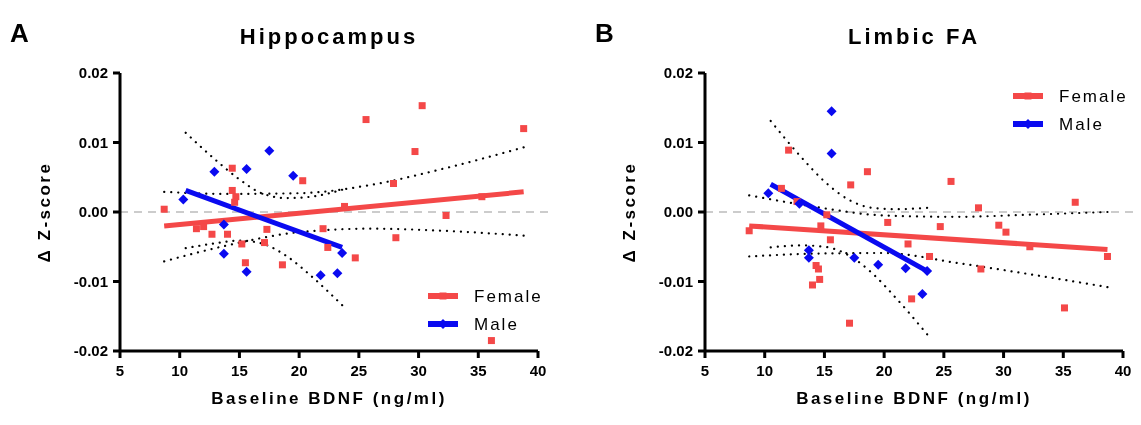 Image resolution: width=1141 pixels, height=425 pixels. Describe the element at coordinates (19, 33) in the screenshot. I see `text: A` at that location.